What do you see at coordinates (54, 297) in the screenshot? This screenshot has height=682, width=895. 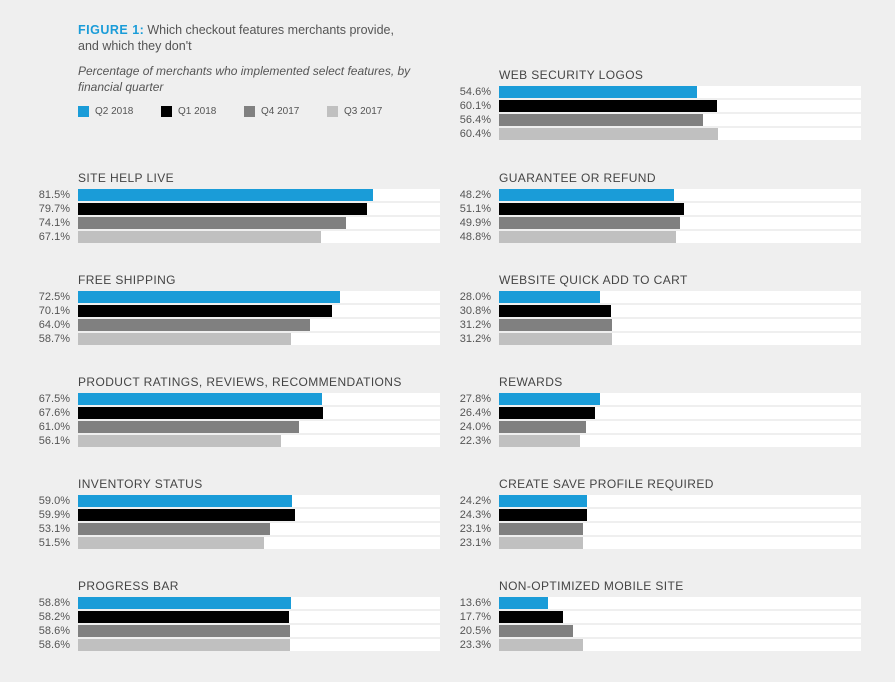 I see `data-label: 72.5%` at bounding box center [54, 297].